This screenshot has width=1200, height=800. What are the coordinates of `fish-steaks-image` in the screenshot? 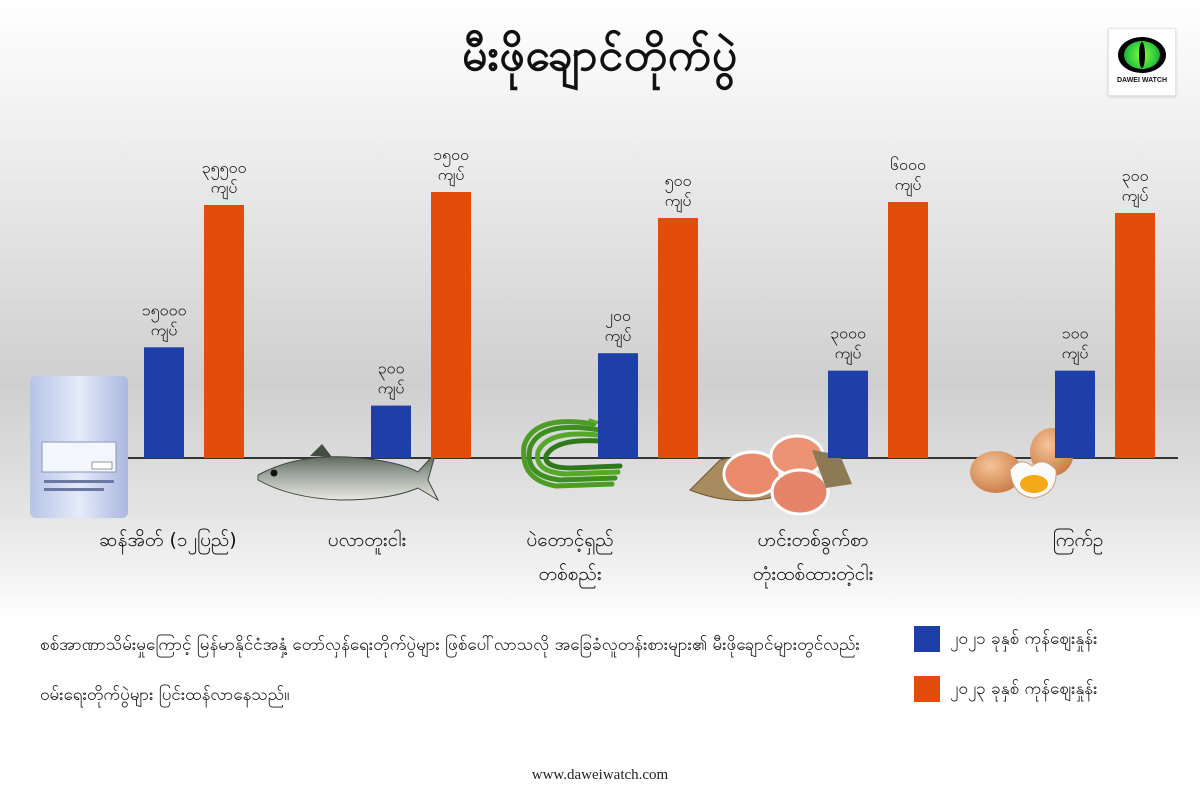 It's located at (770, 475).